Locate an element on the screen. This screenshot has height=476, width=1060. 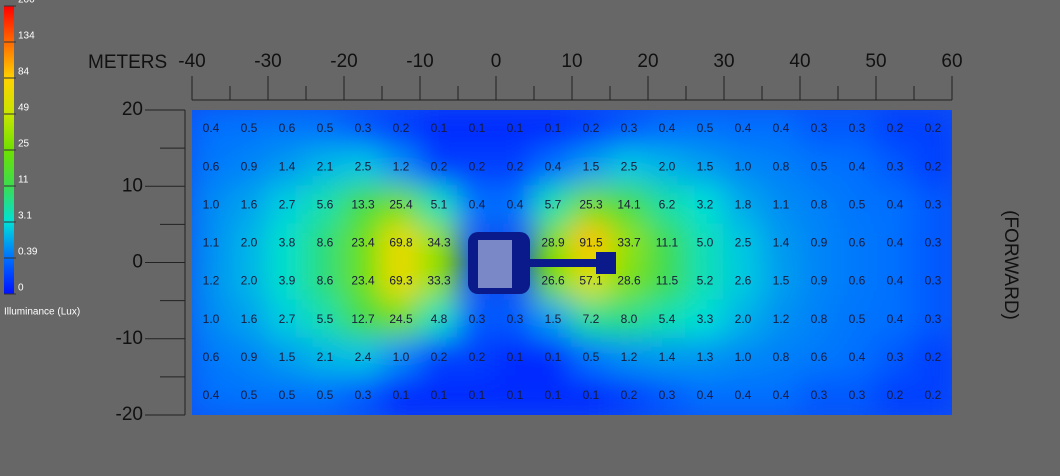
cell-label: 0.8 is located at coordinates (781, 357).